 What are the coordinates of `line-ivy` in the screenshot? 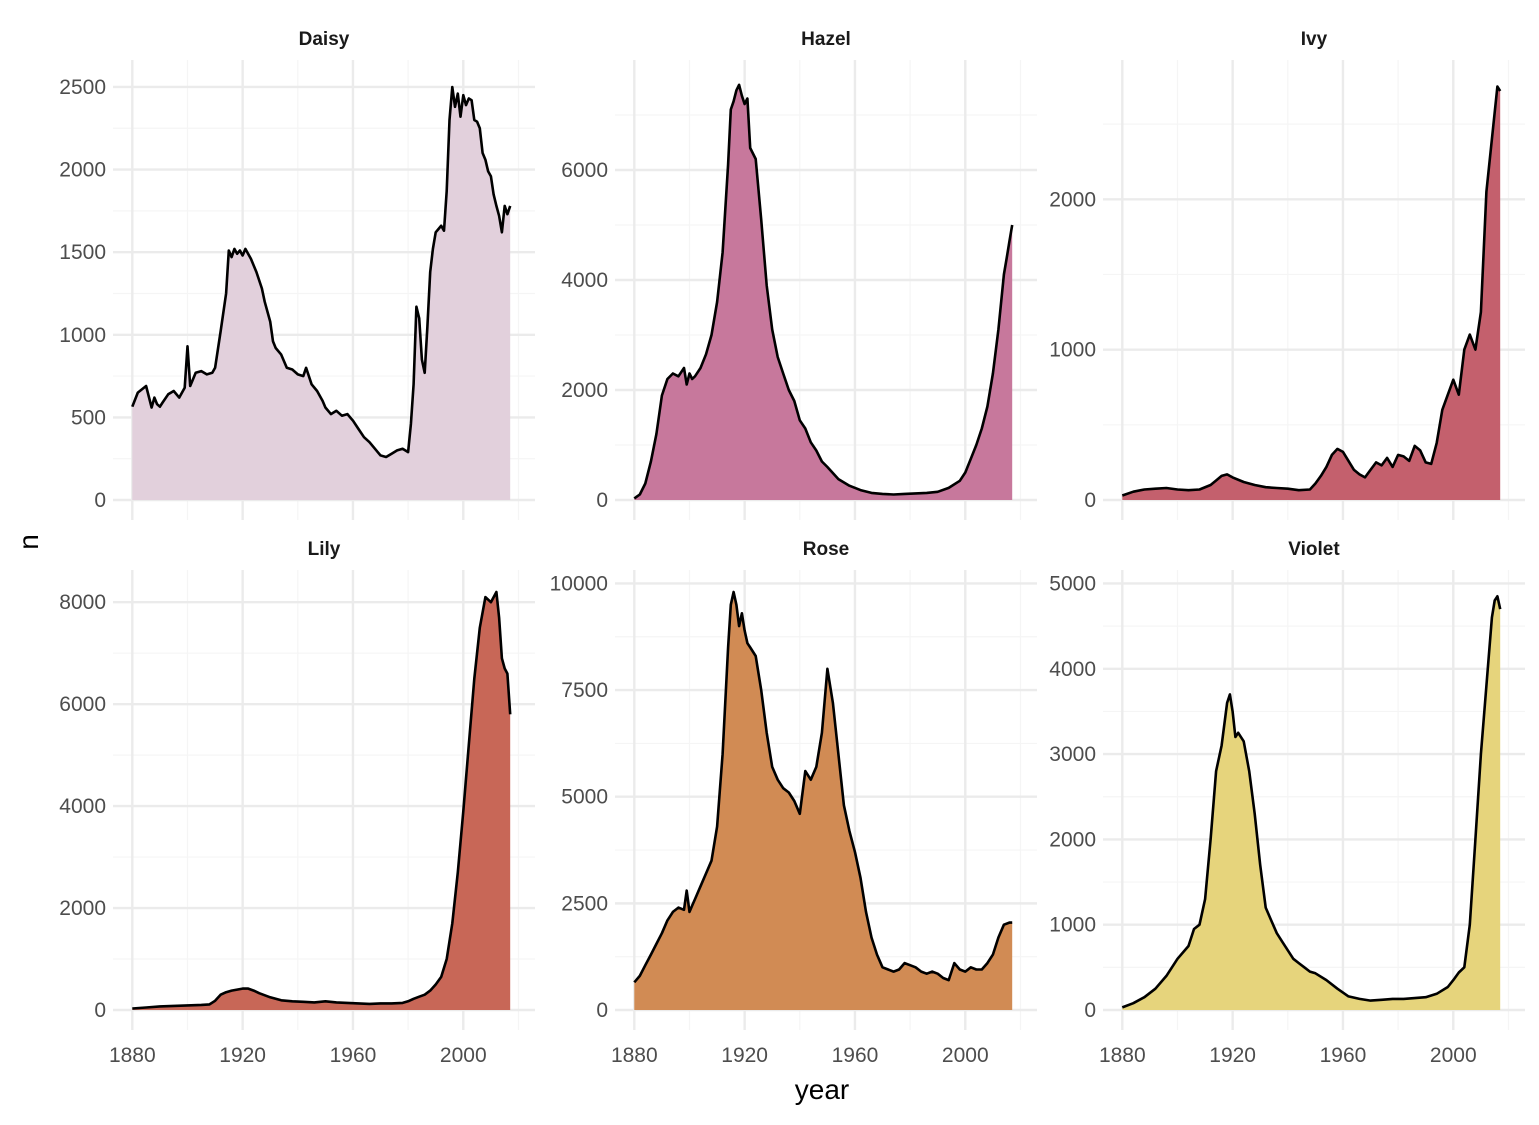 It's located at (1311, 291).